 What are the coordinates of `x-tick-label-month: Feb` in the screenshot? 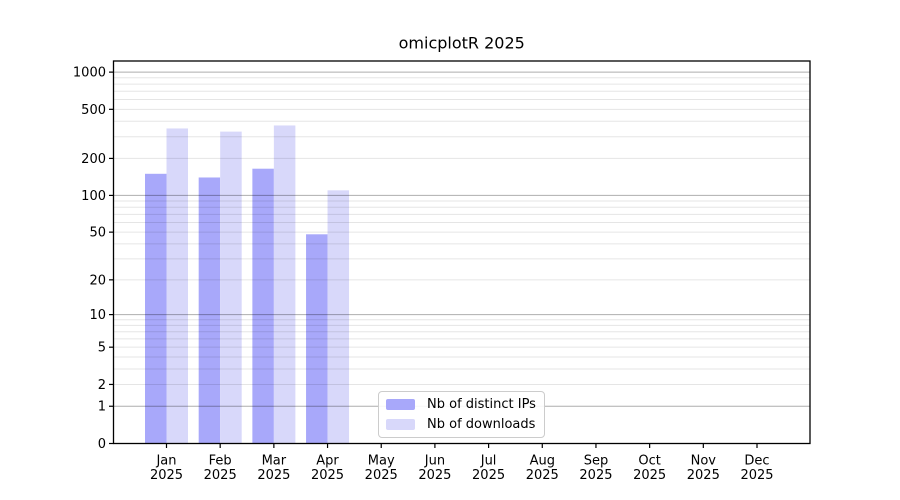 It's located at (220, 461).